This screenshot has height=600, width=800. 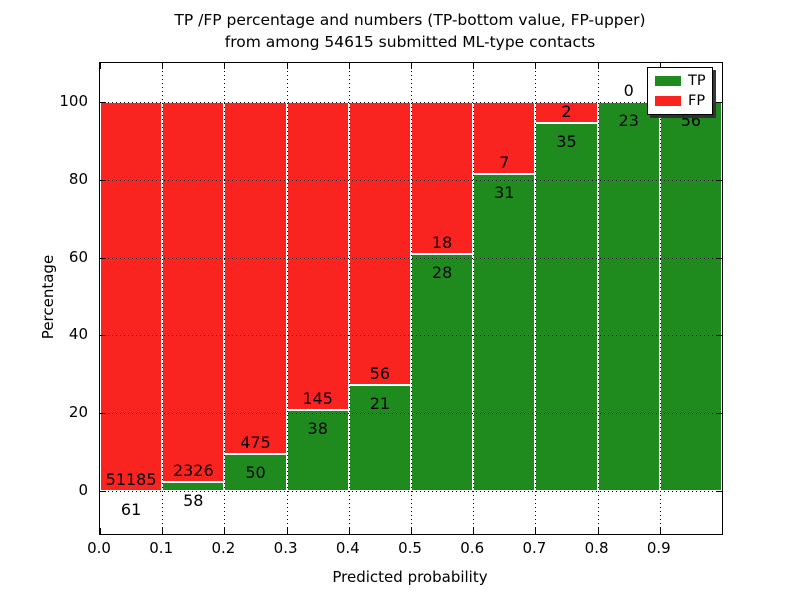 What do you see at coordinates (317, 429) in the screenshot?
I see `tp-count-label: 38` at bounding box center [317, 429].